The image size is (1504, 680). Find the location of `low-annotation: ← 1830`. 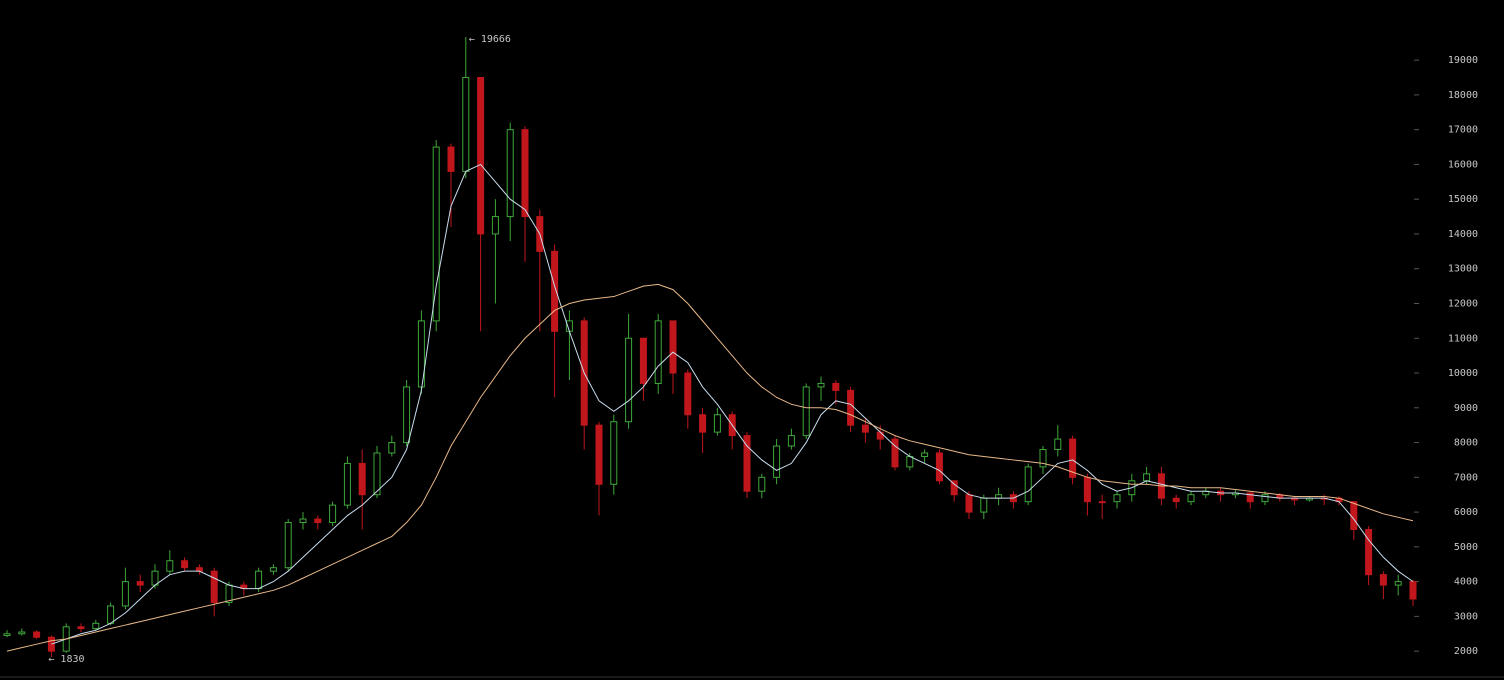

low-annotation: ← 1830 is located at coordinates (66, 659).